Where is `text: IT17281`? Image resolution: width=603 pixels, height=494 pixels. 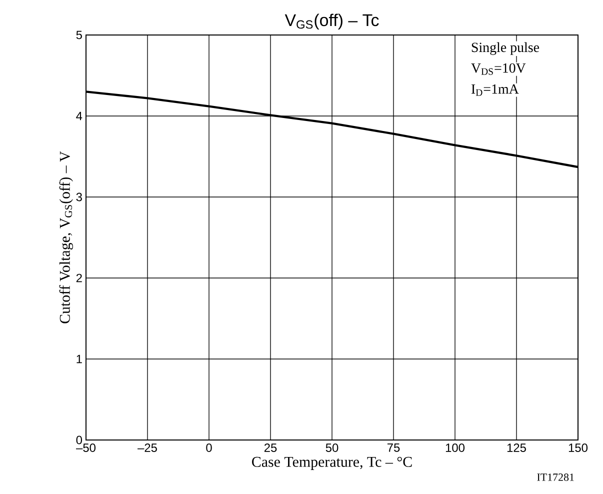 text: IT17281 is located at coordinates (555, 477).